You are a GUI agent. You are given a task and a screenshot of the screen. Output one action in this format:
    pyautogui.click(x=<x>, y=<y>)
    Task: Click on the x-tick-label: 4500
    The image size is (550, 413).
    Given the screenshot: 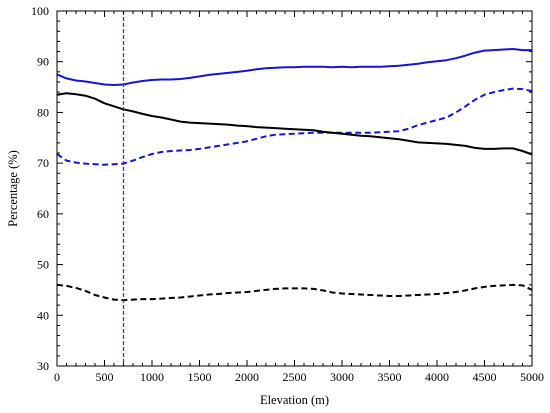 What is the action you would take?
    pyautogui.click(x=485, y=377)
    